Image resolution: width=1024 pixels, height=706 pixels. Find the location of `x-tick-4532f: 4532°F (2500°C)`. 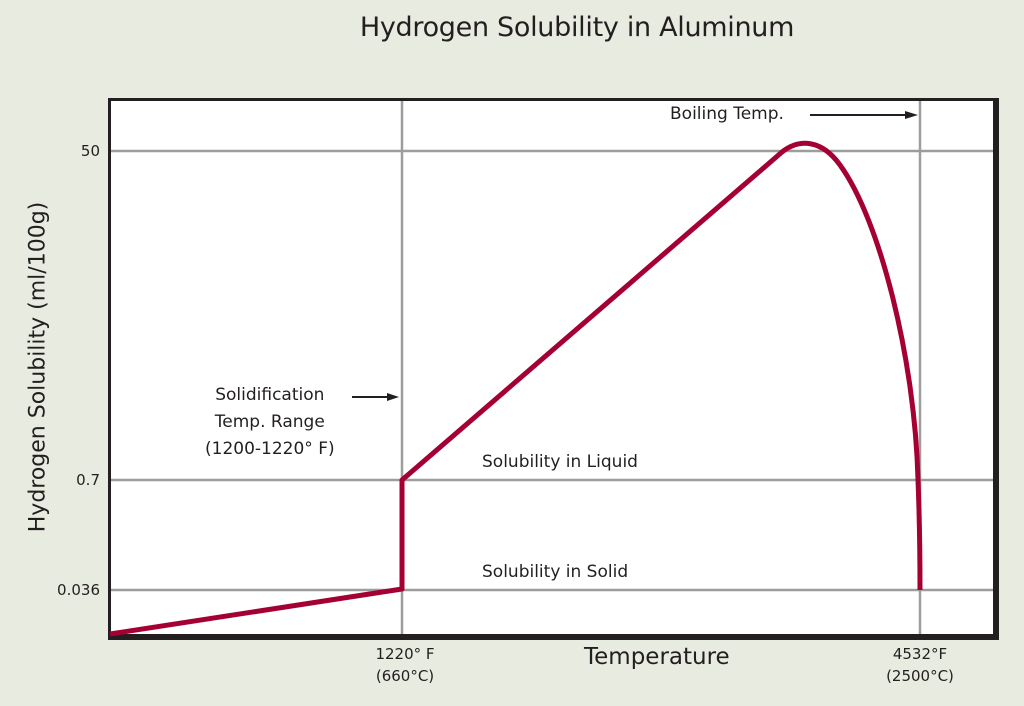

x-tick-4532f: 4532°F (2500°C) is located at coordinates (920, 665).